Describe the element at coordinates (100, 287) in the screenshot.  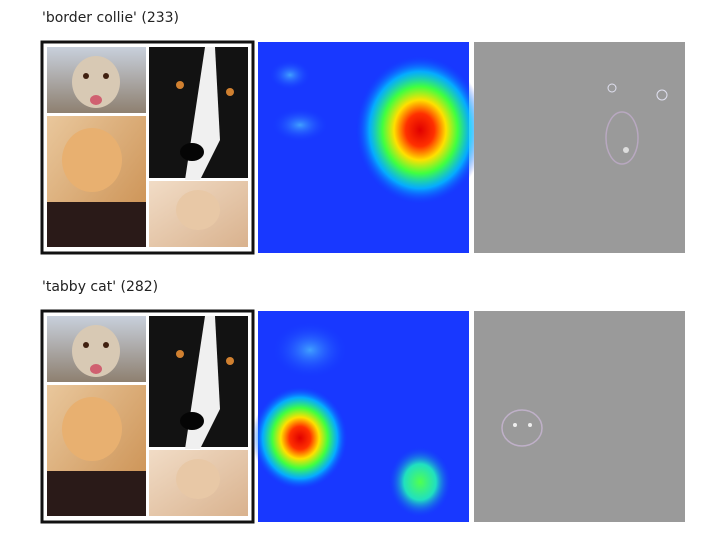
I see `row-label: 'tabby cat' (282)` at that location.